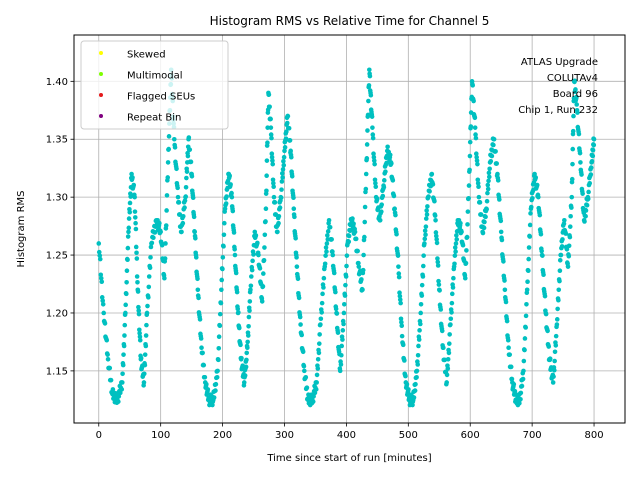  I want to click on annotation-line: COLUTAv4, so click(572, 78).